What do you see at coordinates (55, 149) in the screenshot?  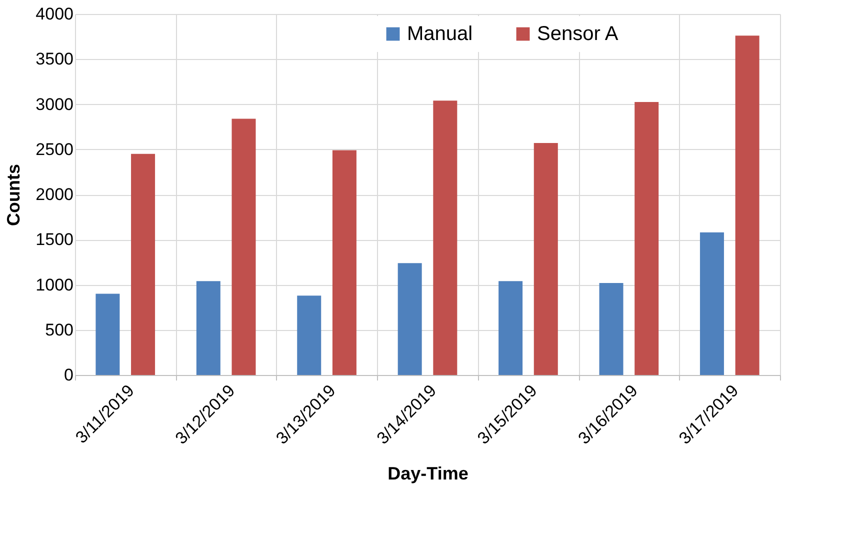 I see `y-tick-label: 2500` at bounding box center [55, 149].